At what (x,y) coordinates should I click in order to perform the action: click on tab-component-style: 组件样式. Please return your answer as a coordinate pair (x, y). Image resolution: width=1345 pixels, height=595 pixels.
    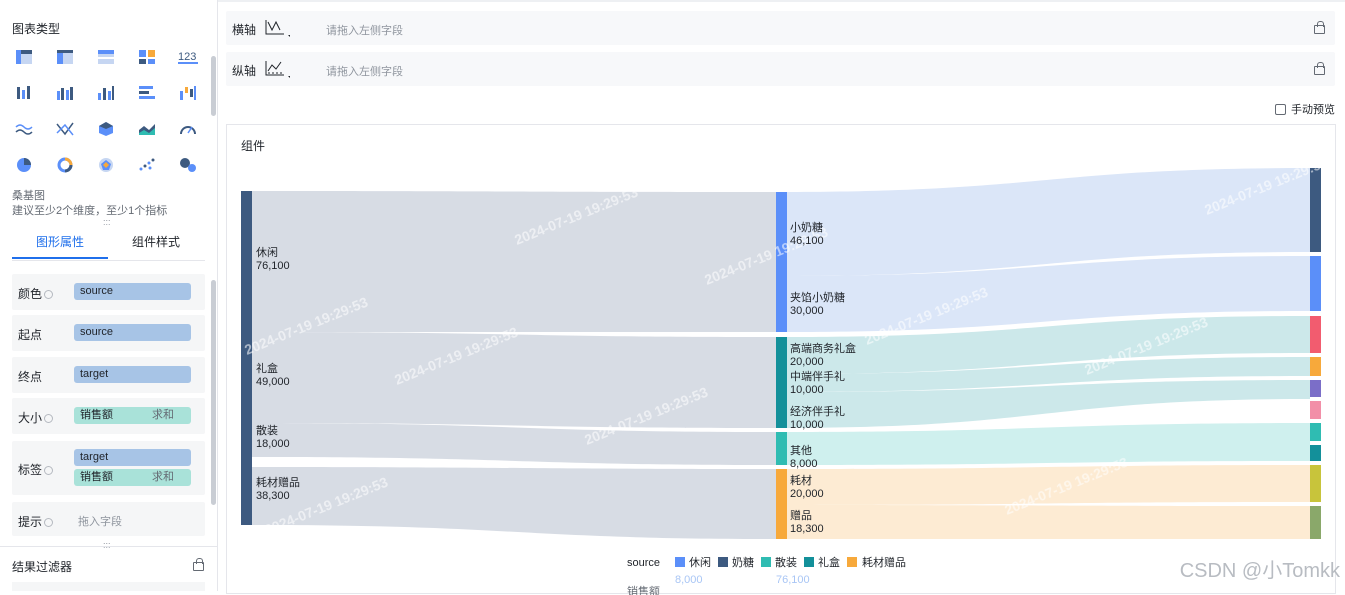
    Looking at the image, I should click on (156, 244).